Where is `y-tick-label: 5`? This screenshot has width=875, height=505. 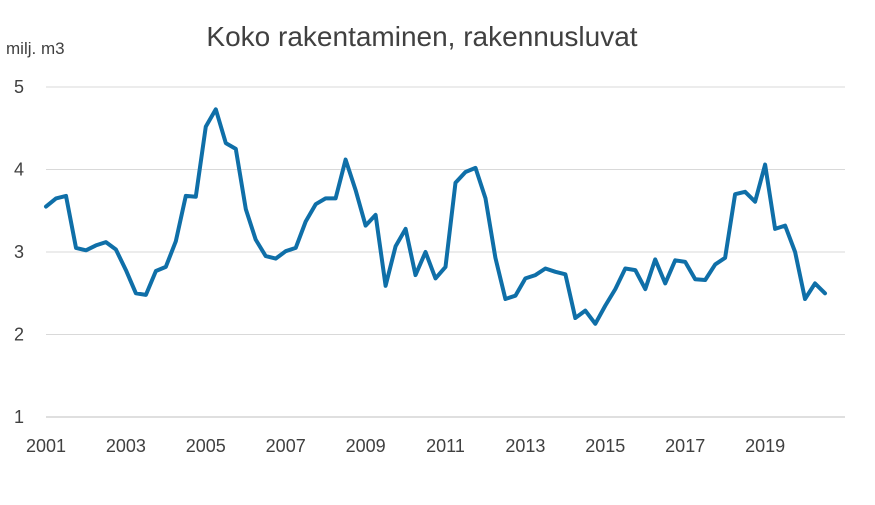 y-tick-label: 5 is located at coordinates (19, 87).